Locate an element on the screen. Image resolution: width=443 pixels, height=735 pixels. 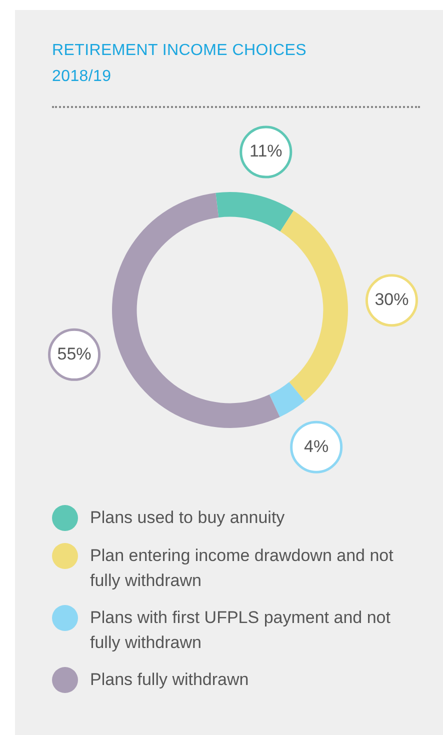
data-label: 30% is located at coordinates (391, 300).